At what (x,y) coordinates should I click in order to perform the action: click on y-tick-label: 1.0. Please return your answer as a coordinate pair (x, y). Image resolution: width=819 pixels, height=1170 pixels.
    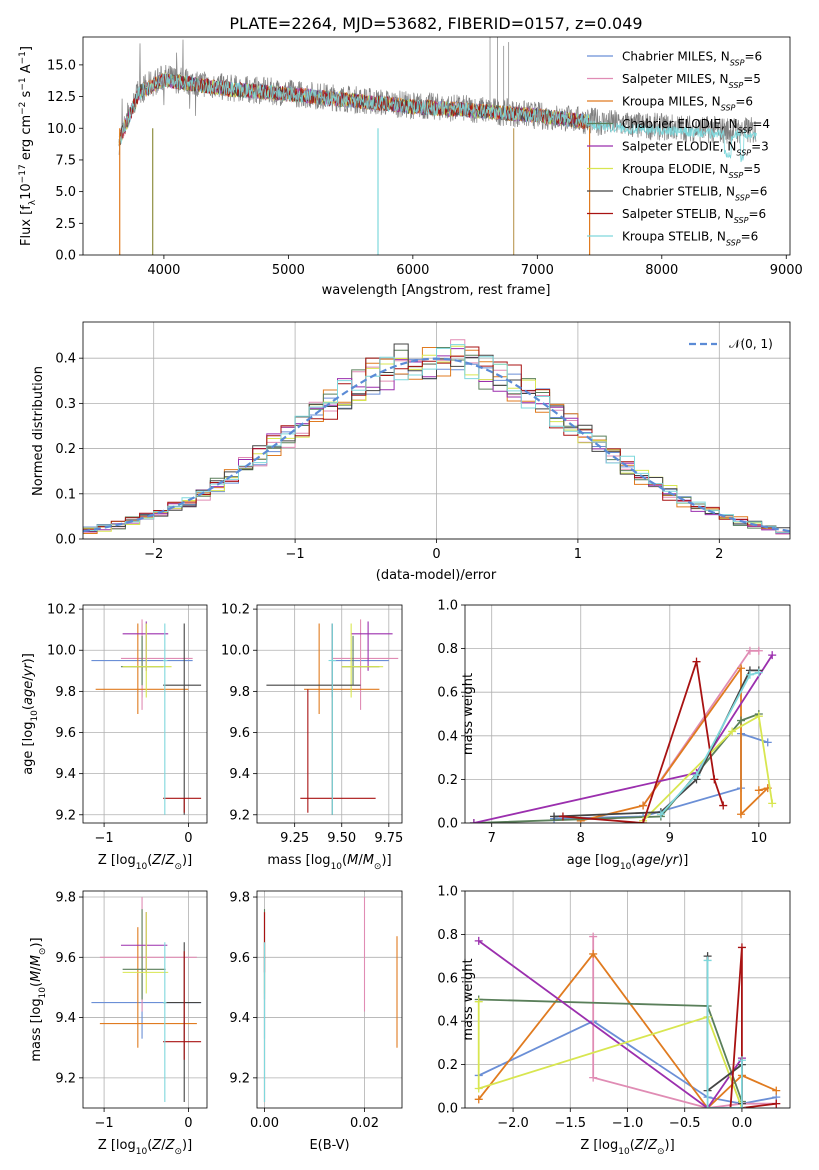
    Looking at the image, I should click on (447, 892).